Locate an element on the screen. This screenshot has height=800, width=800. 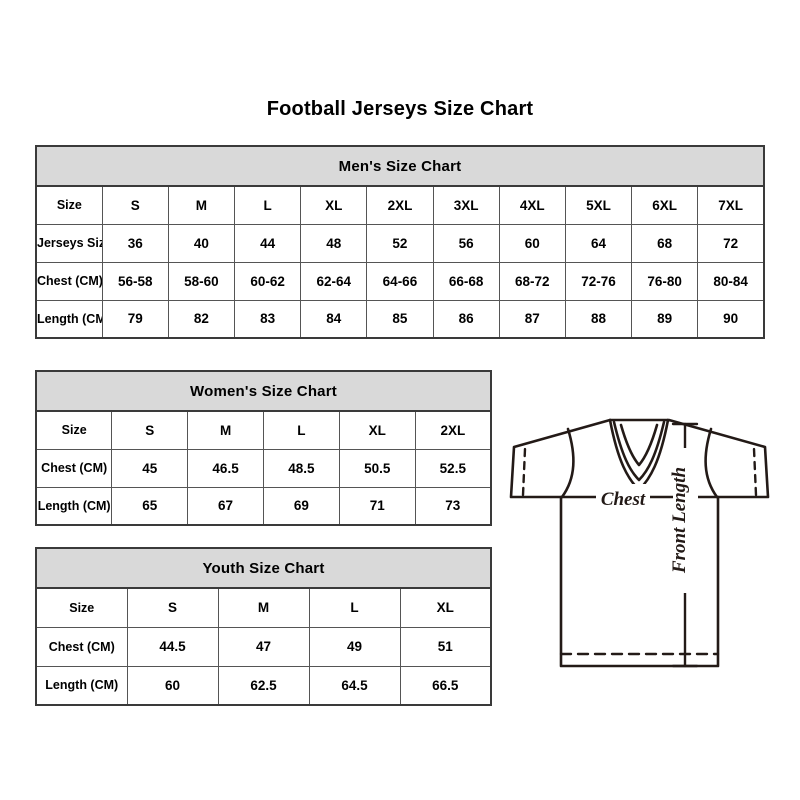
table-cell: 79 is located at coordinates (135, 319).